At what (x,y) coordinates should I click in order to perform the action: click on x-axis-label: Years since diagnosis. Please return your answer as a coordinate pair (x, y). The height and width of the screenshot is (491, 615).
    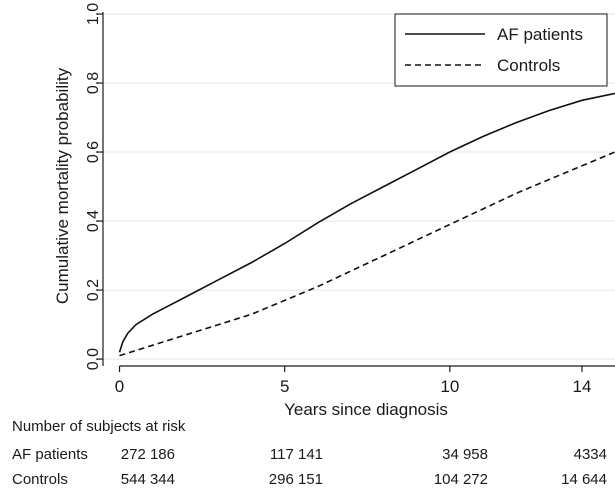
    Looking at the image, I should click on (366, 409).